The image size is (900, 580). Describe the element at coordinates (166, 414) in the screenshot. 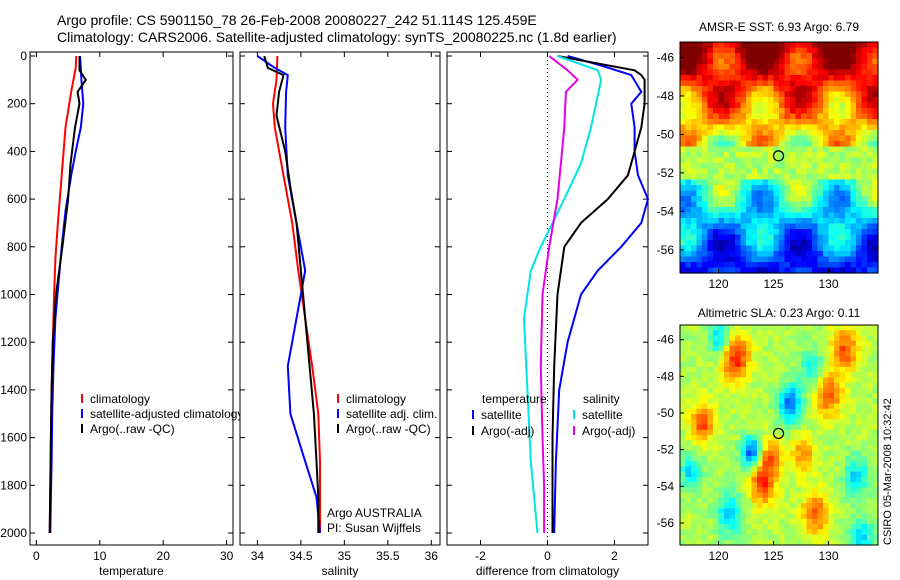

I see `legend-label: satellite-adjusted climatology` at that location.